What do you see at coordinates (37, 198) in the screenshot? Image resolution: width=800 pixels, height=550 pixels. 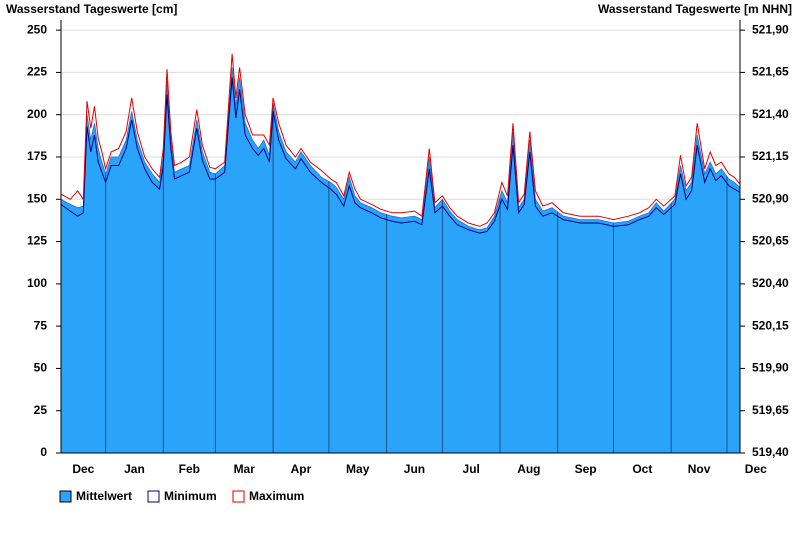 I see `y-tick-label: 150` at bounding box center [37, 198].